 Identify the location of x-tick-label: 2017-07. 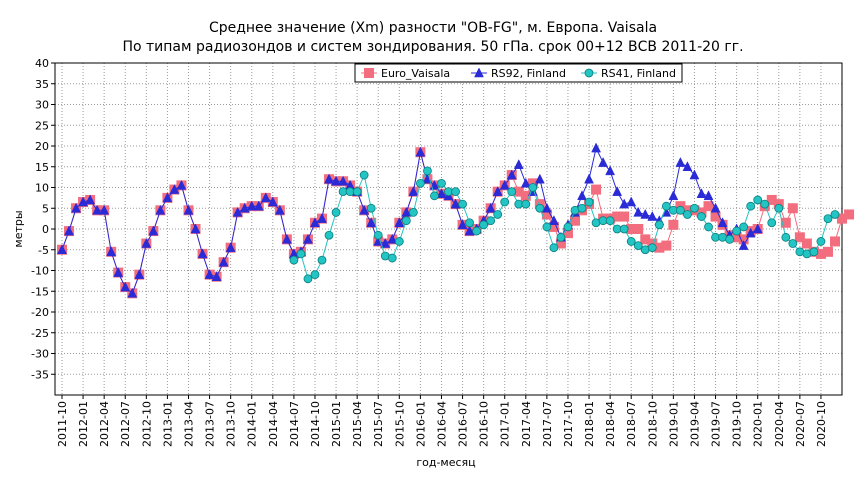
(547, 424).